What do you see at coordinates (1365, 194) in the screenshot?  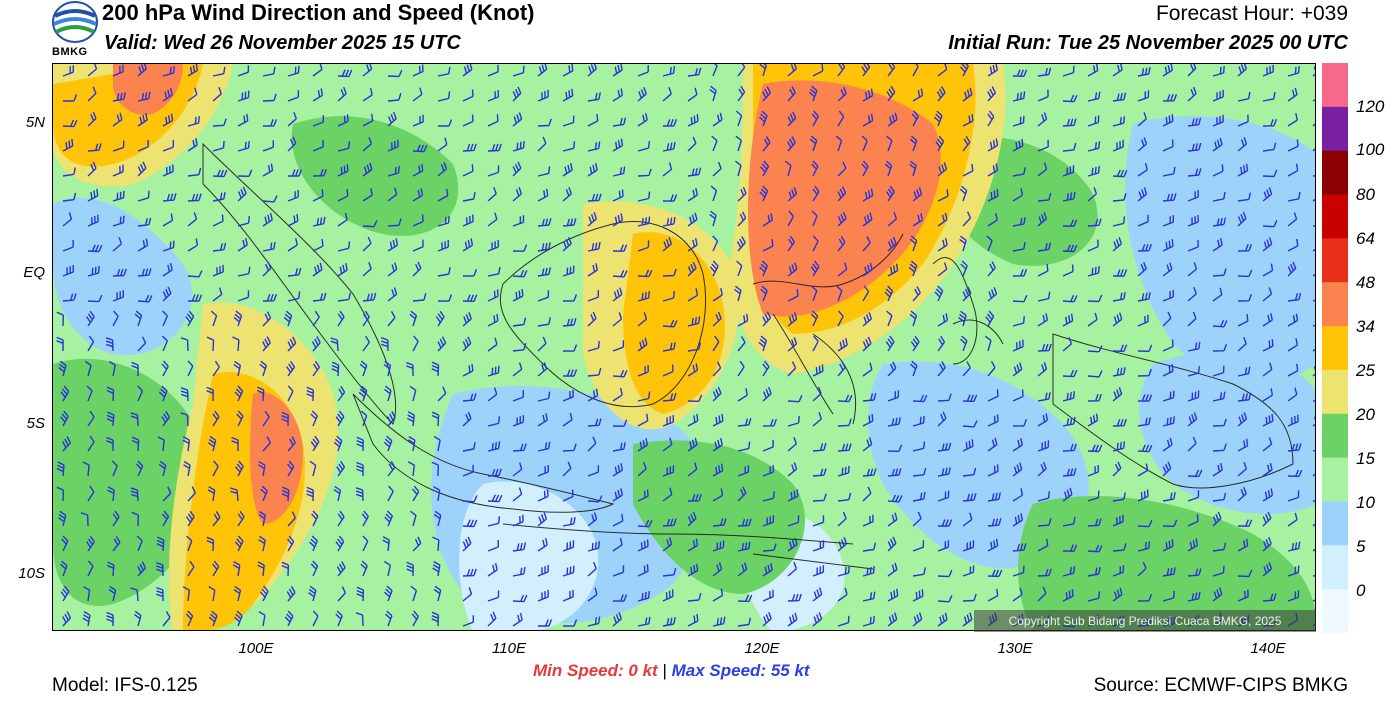 I see `colorbar-label-80: 80` at bounding box center [1365, 194].